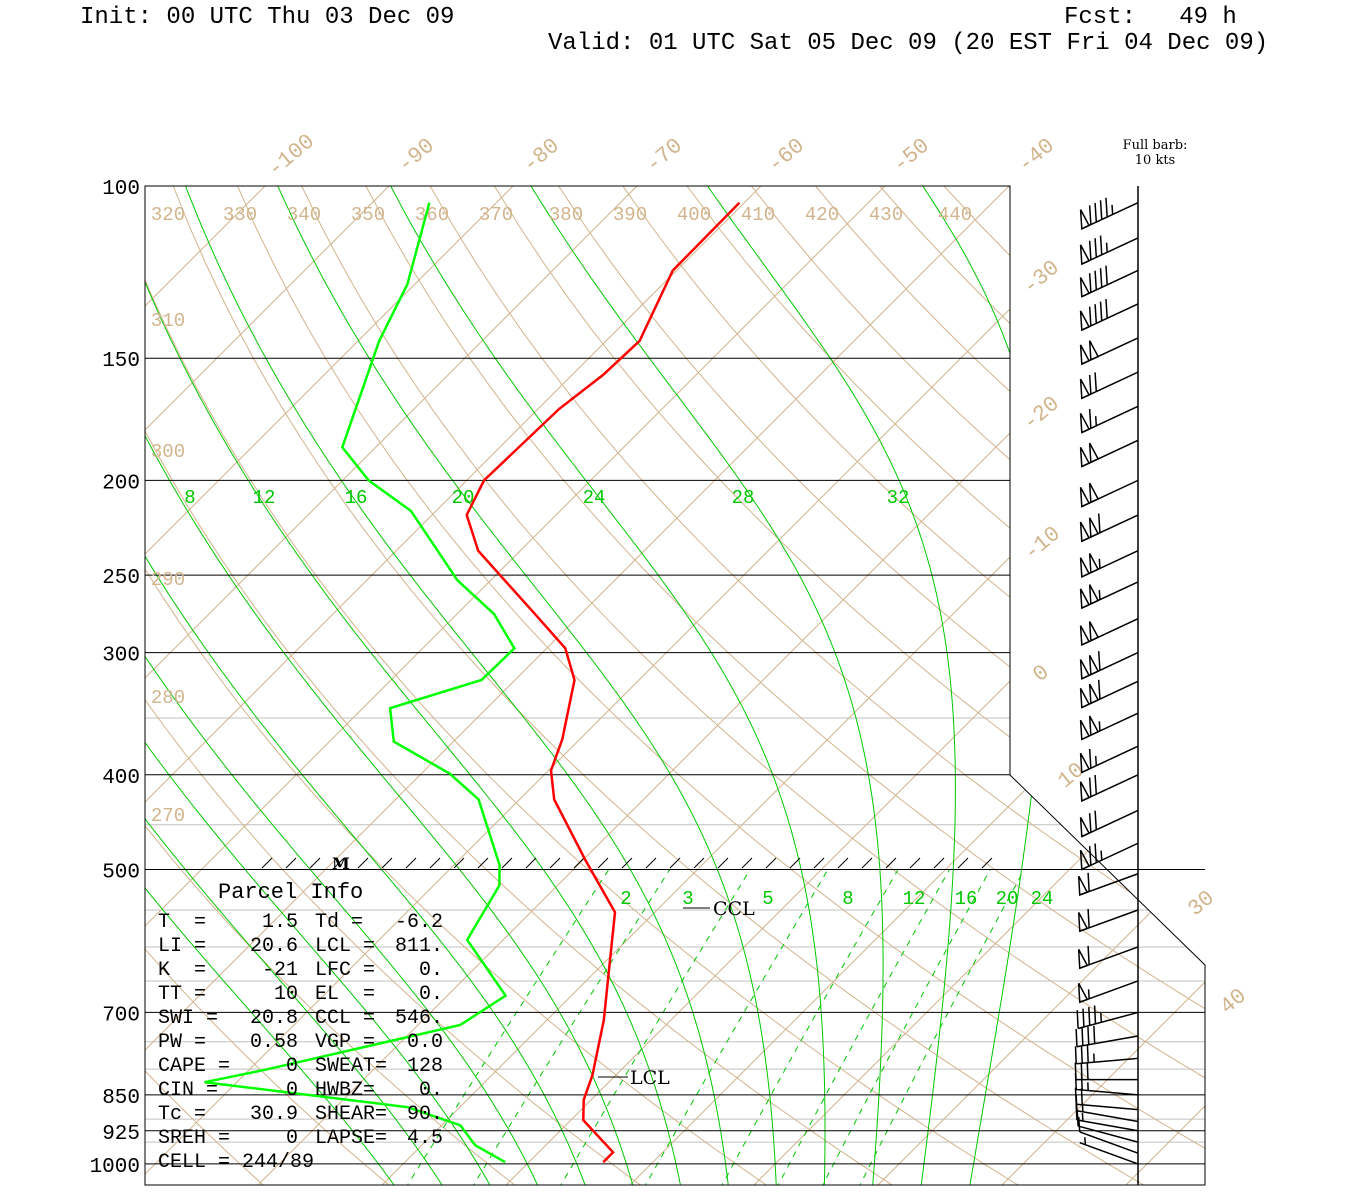 The width and height of the screenshot is (1350, 1200). Describe the element at coordinates (308, 1067) in the screenshot. I see `parcel-info-row: CAPE = 0 SWEAT= 128` at that location.